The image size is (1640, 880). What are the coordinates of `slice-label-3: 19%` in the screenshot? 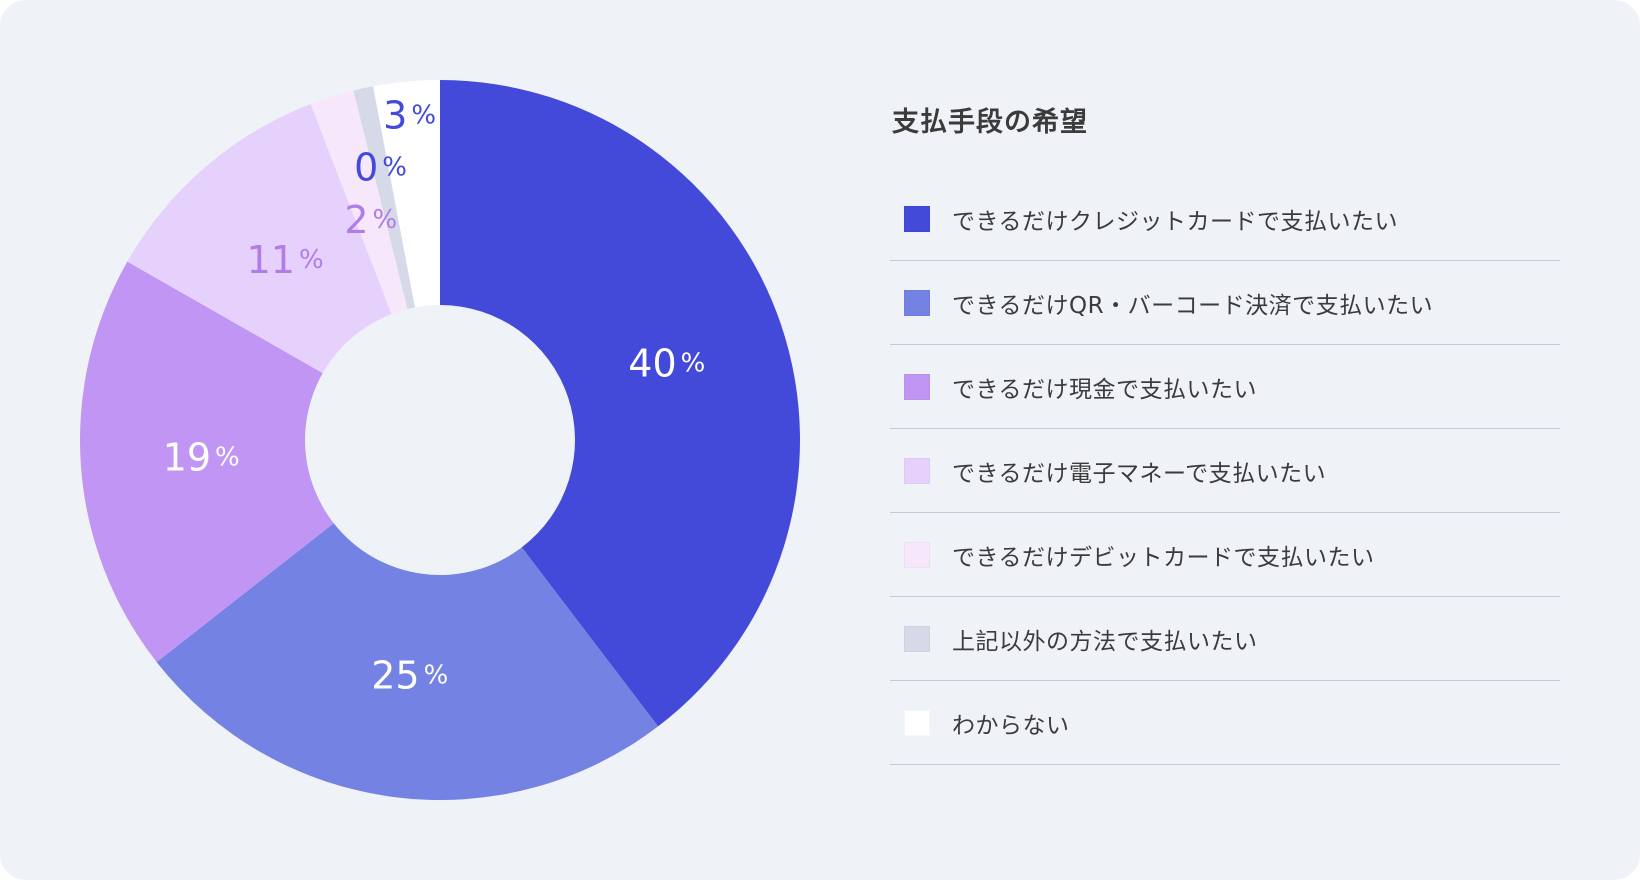 It's located at (201, 458).